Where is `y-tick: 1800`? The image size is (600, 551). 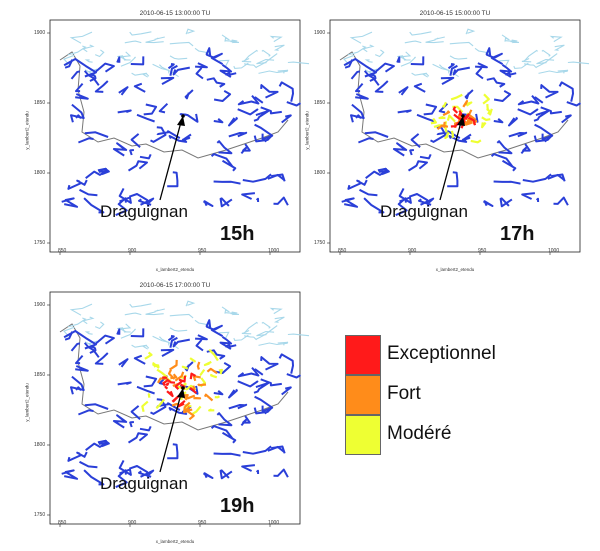 y-tick: 1800 is located at coordinates (320, 173).